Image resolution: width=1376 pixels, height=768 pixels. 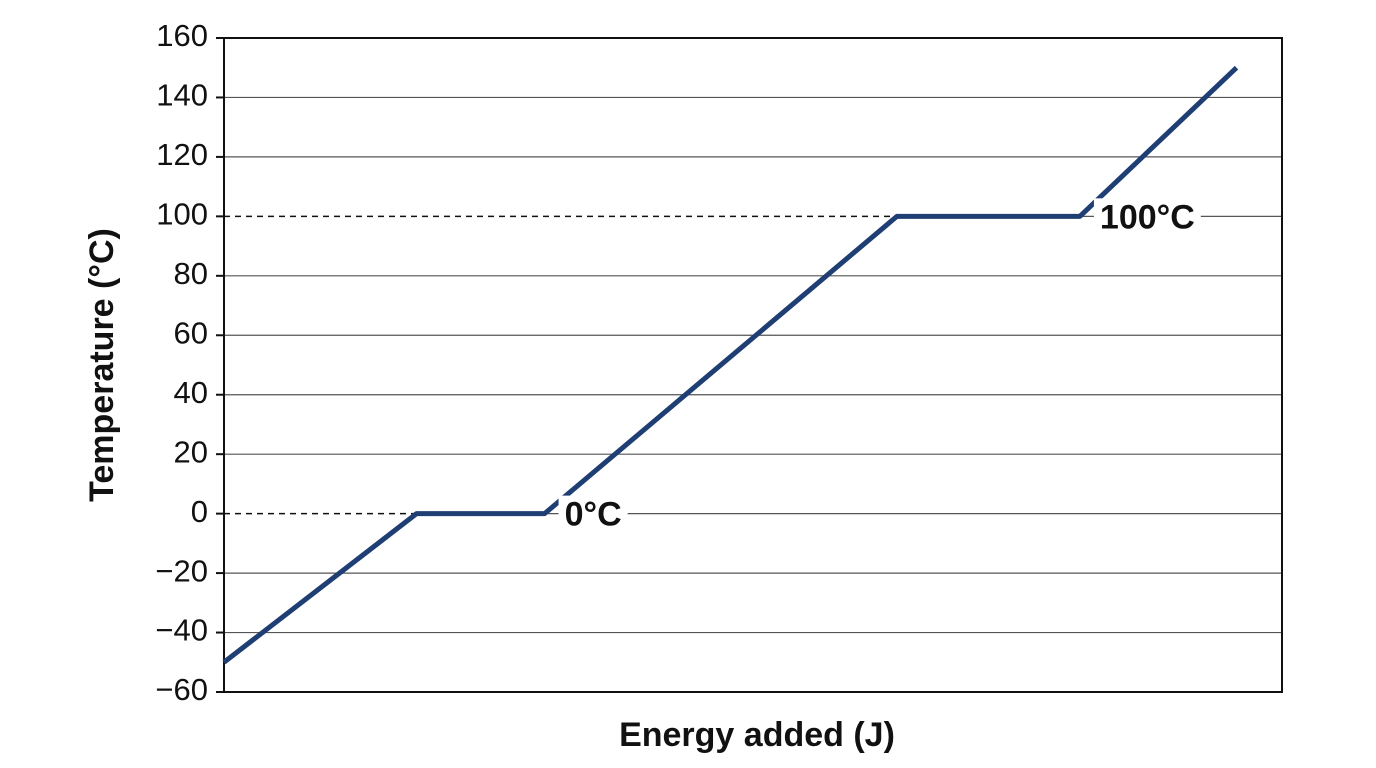 What do you see at coordinates (182, 95) in the screenshot?
I see `y-tick-label: 140` at bounding box center [182, 95].